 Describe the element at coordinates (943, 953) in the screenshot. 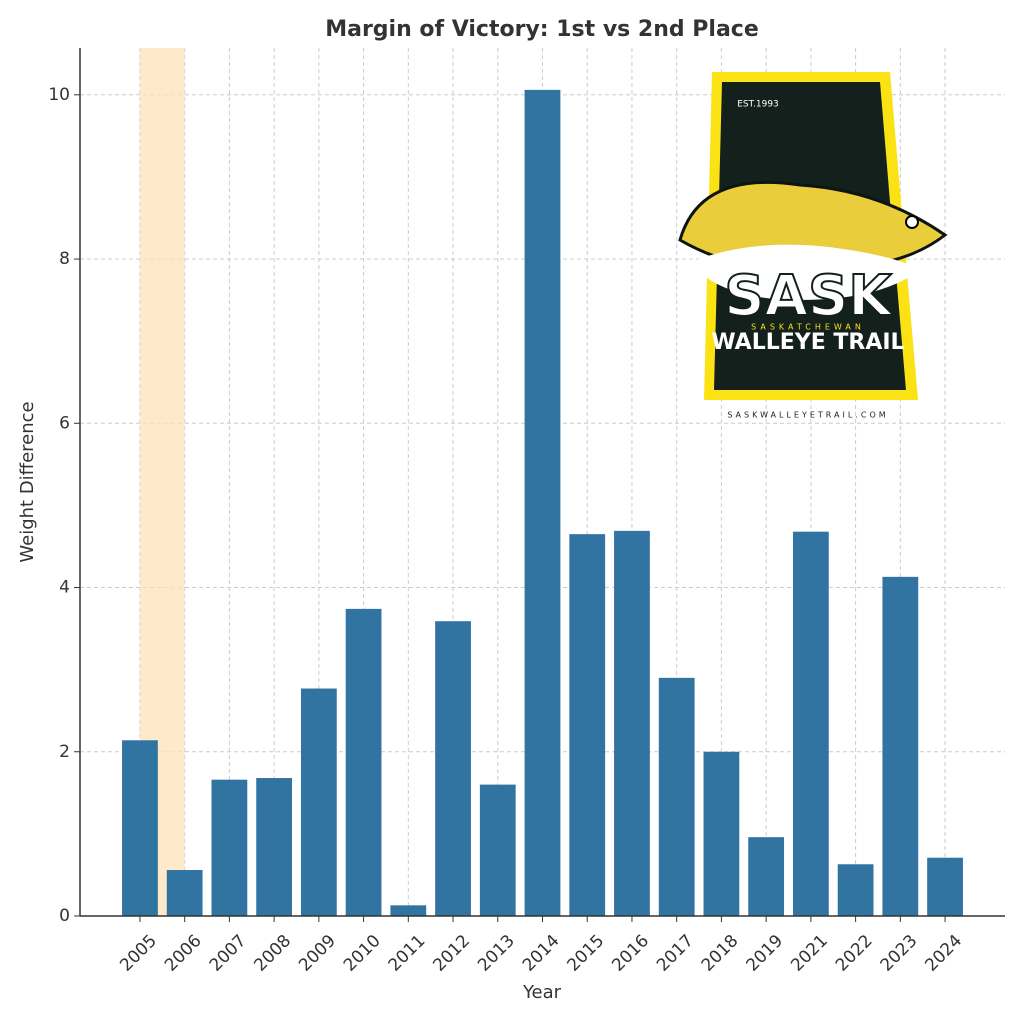

I see `x-tick-label: 2024` at that location.